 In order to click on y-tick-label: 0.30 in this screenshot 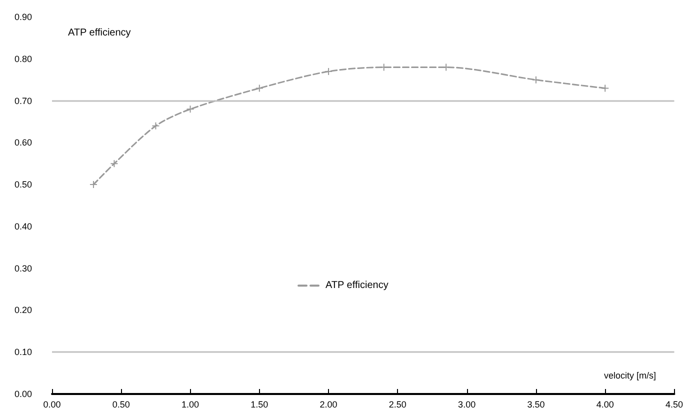, I will do `click(23, 268)`.